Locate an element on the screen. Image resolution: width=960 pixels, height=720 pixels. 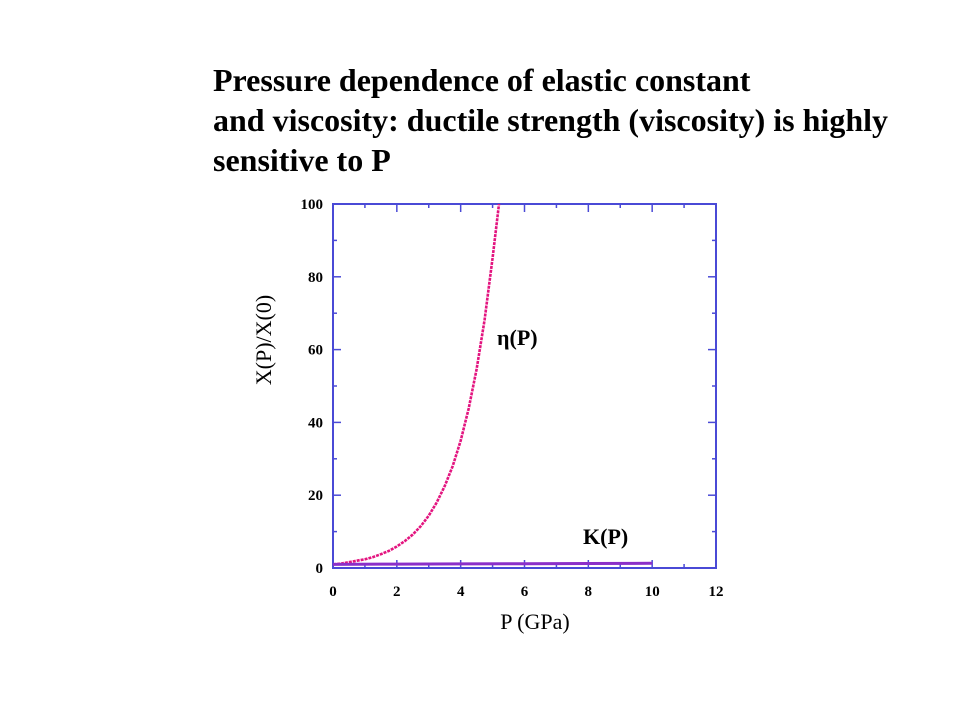
heading-line-3: sensitive to P is located at coordinates (302, 160).